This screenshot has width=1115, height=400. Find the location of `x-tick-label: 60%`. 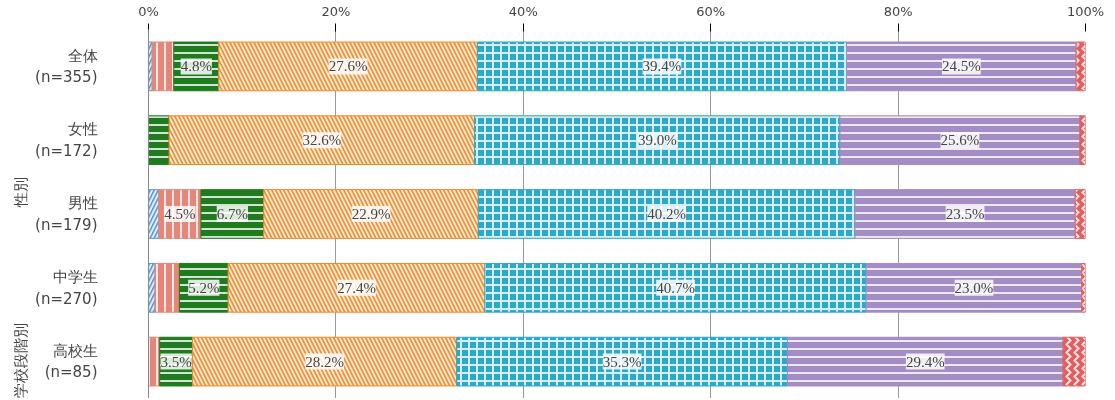

x-tick-label: 60% is located at coordinates (711, 11).